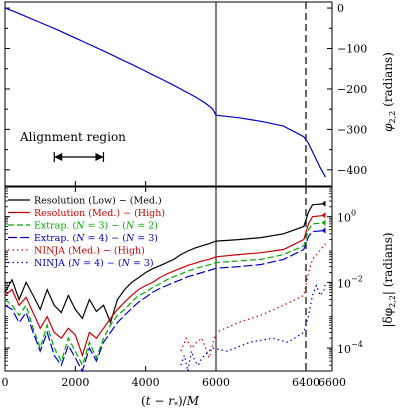 The height and width of the screenshot is (412, 412). Describe the element at coordinates (389, 279) in the screenshot. I see `bottom-y-label: |δφ2,2| (radians)` at that location.